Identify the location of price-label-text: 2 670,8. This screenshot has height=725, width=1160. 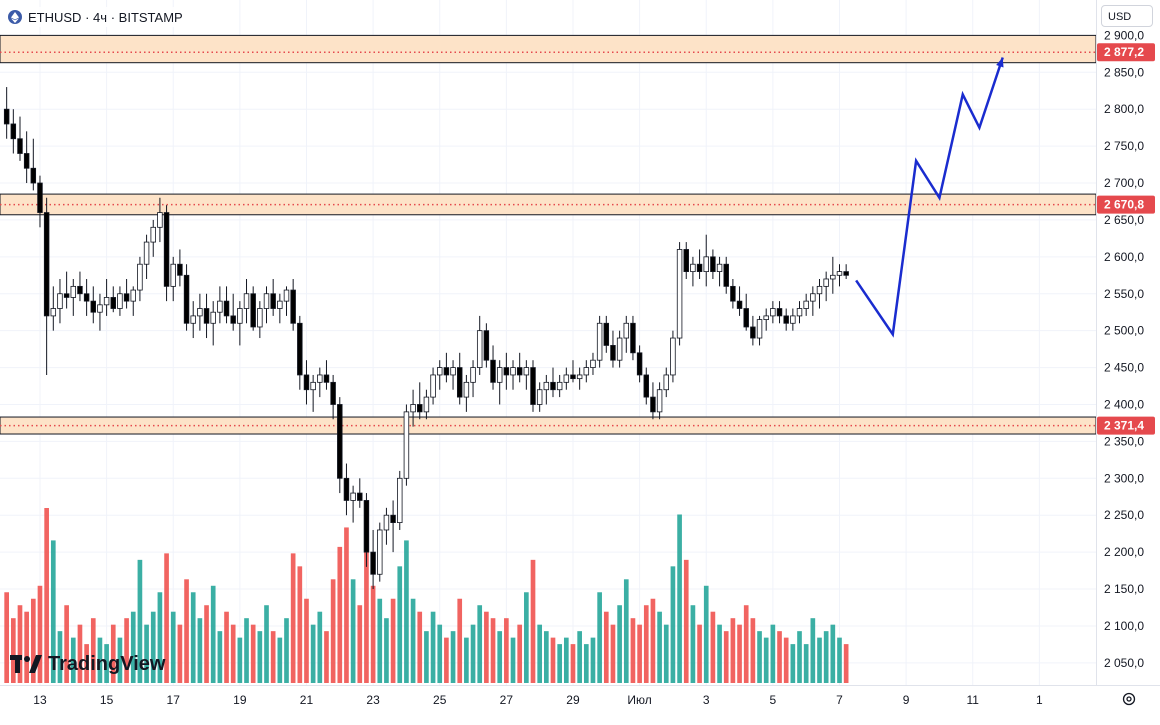
(1124, 205).